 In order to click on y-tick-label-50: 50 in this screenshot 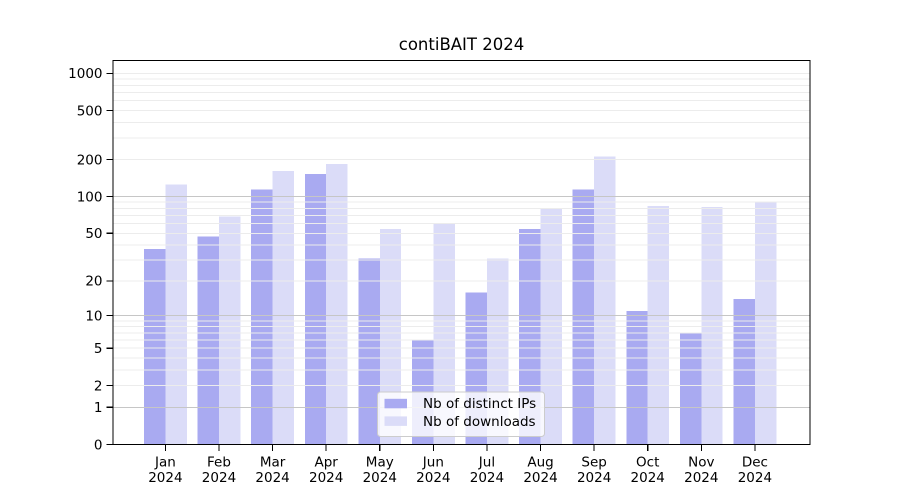, I will do `click(93, 234)`.